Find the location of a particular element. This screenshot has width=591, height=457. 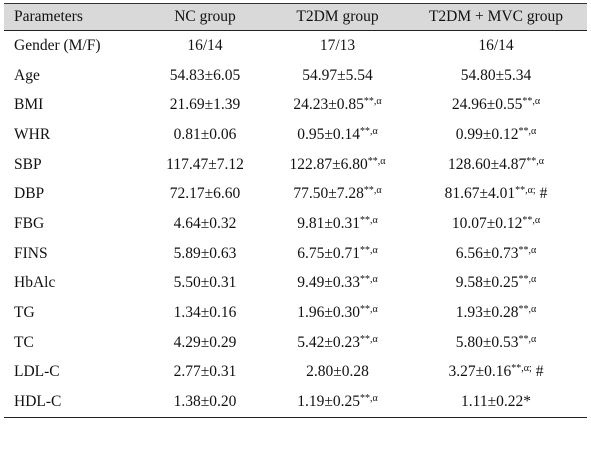

cell: 1.34±0.16 is located at coordinates (205, 313).